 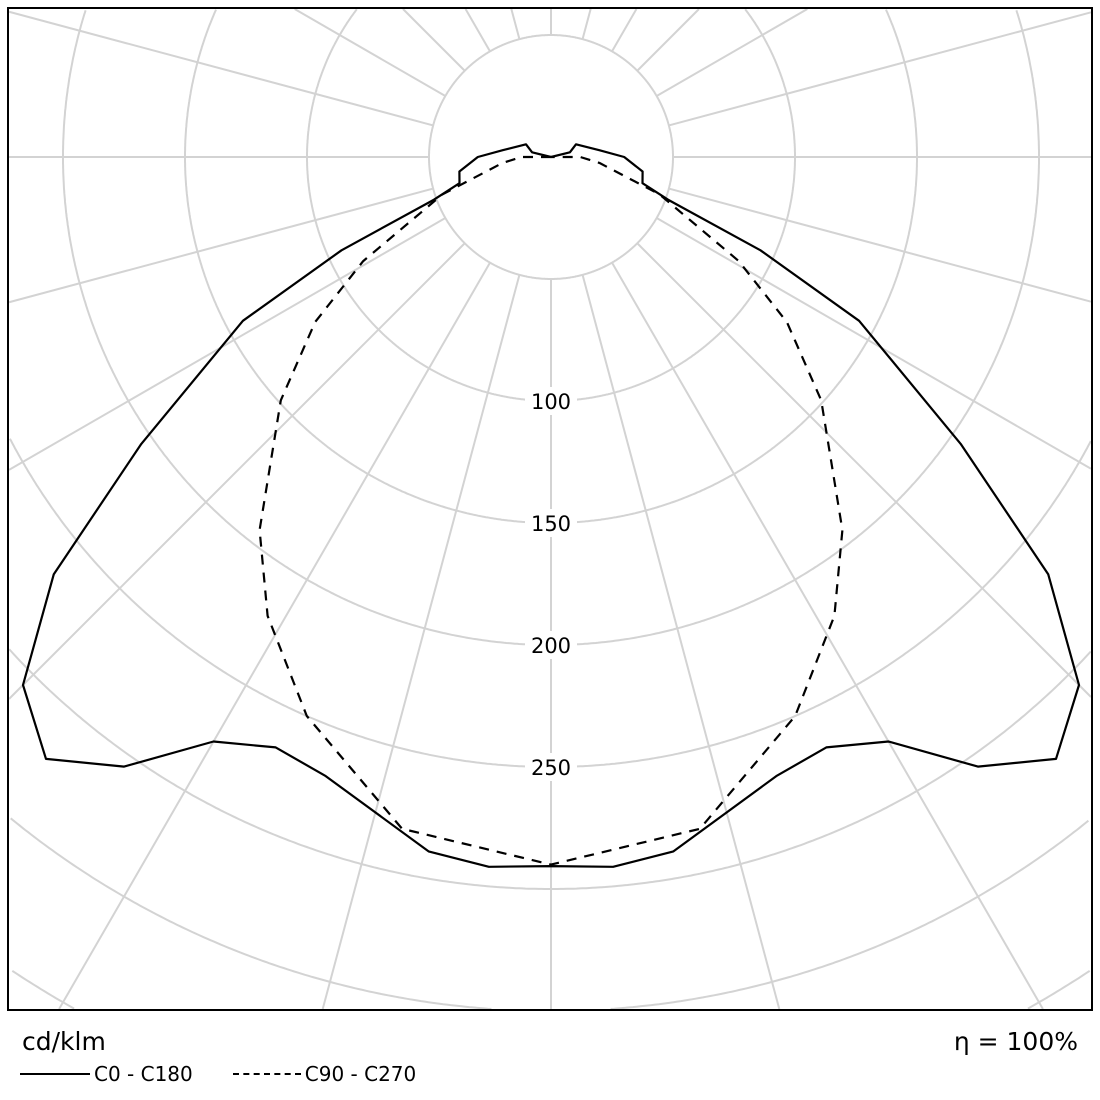 I want to click on ring-label-200: 200, so click(x=551, y=645).